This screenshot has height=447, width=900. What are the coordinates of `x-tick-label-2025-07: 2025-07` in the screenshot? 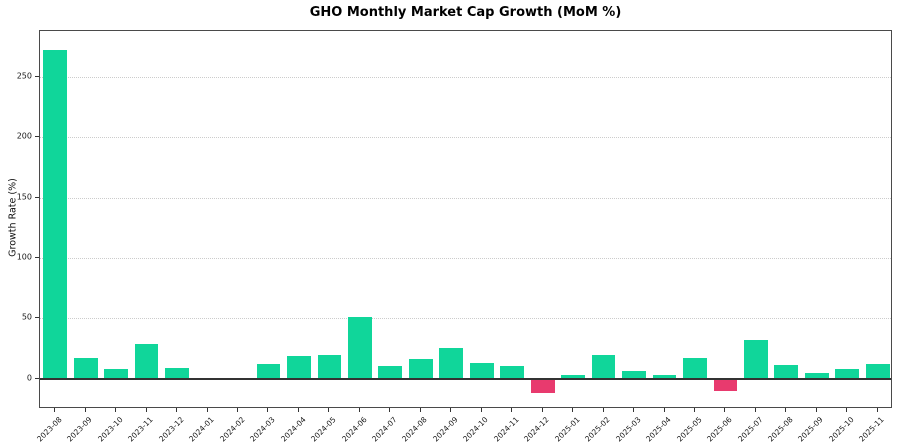 It's located at (750, 429).